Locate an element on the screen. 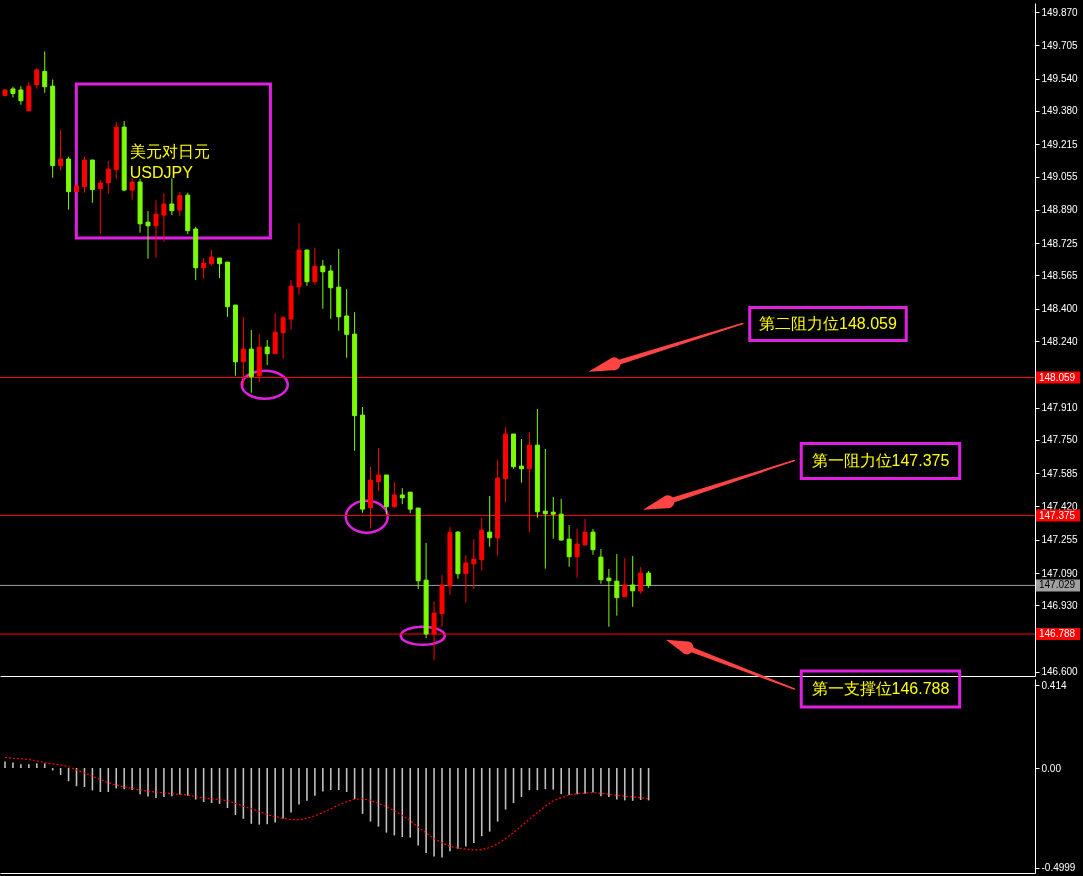 The width and height of the screenshot is (1083, 876). y-tick-label: 147.910 is located at coordinates (1060, 408).